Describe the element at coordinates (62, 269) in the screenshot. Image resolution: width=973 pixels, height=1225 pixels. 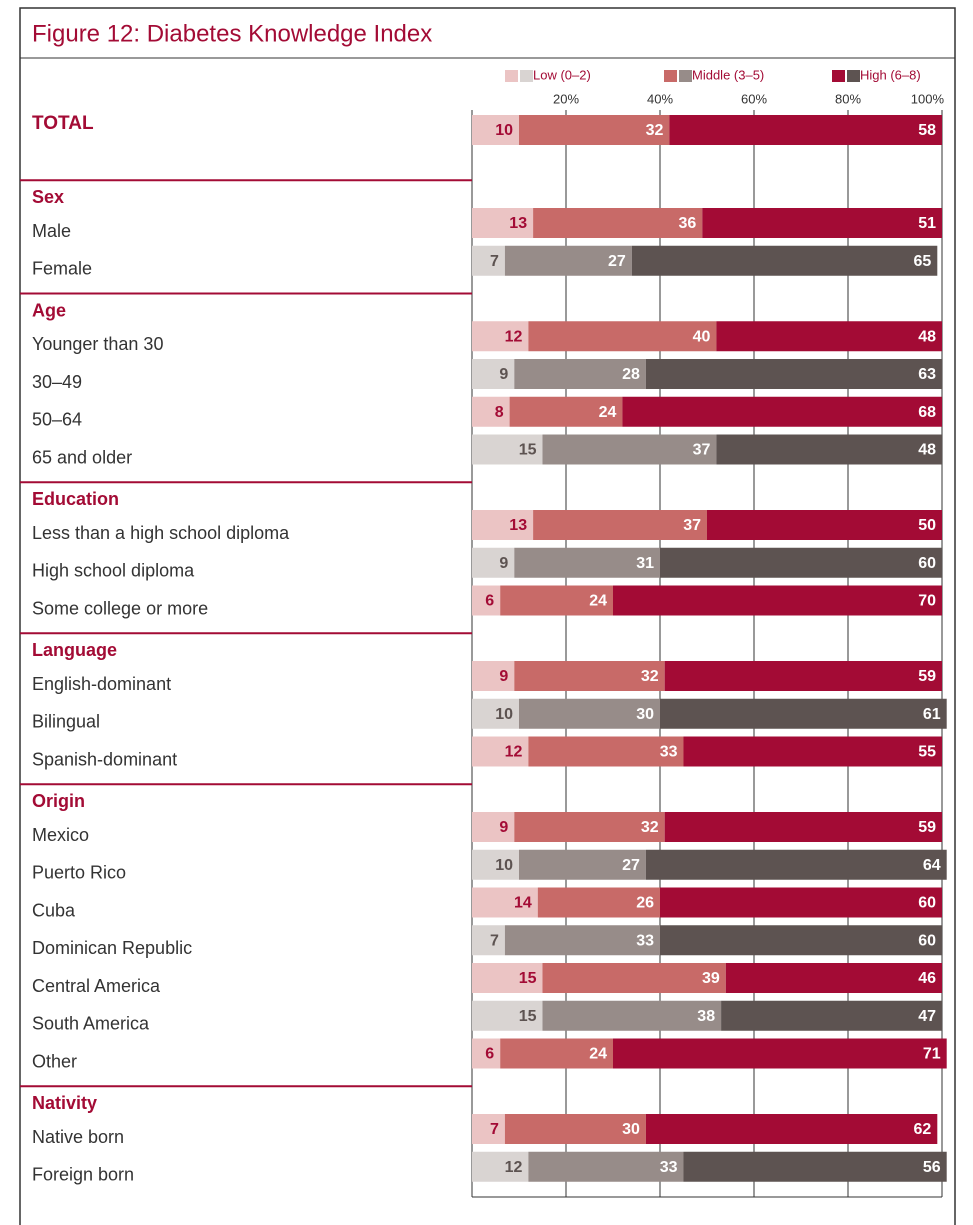
I see `category-label: Female` at that location.